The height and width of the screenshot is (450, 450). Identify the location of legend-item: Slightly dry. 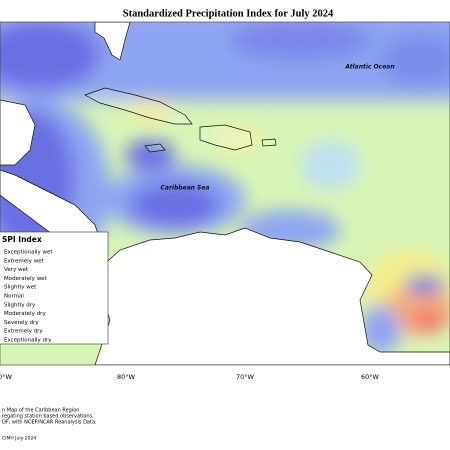
(20, 305).